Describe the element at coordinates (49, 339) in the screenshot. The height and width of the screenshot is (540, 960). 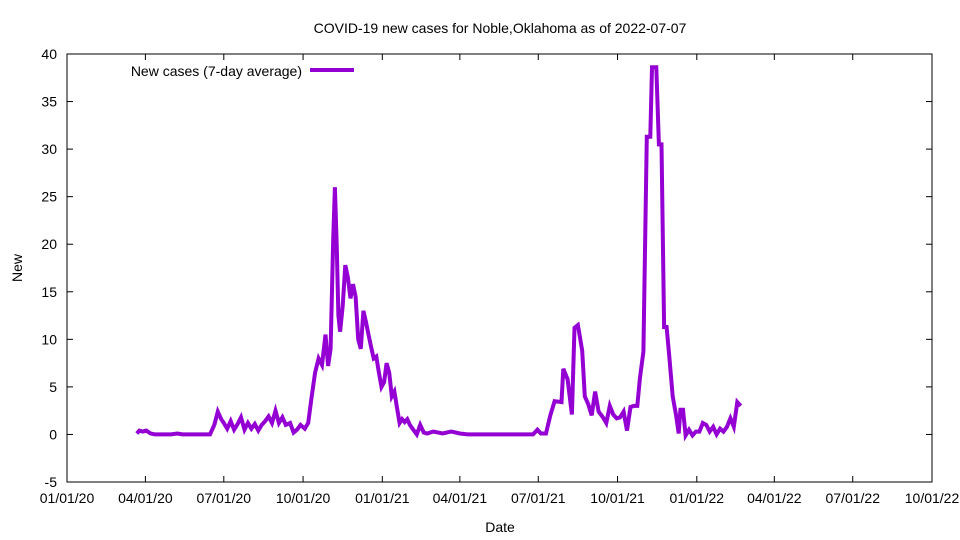
I see `y-tick-label: 10` at that location.